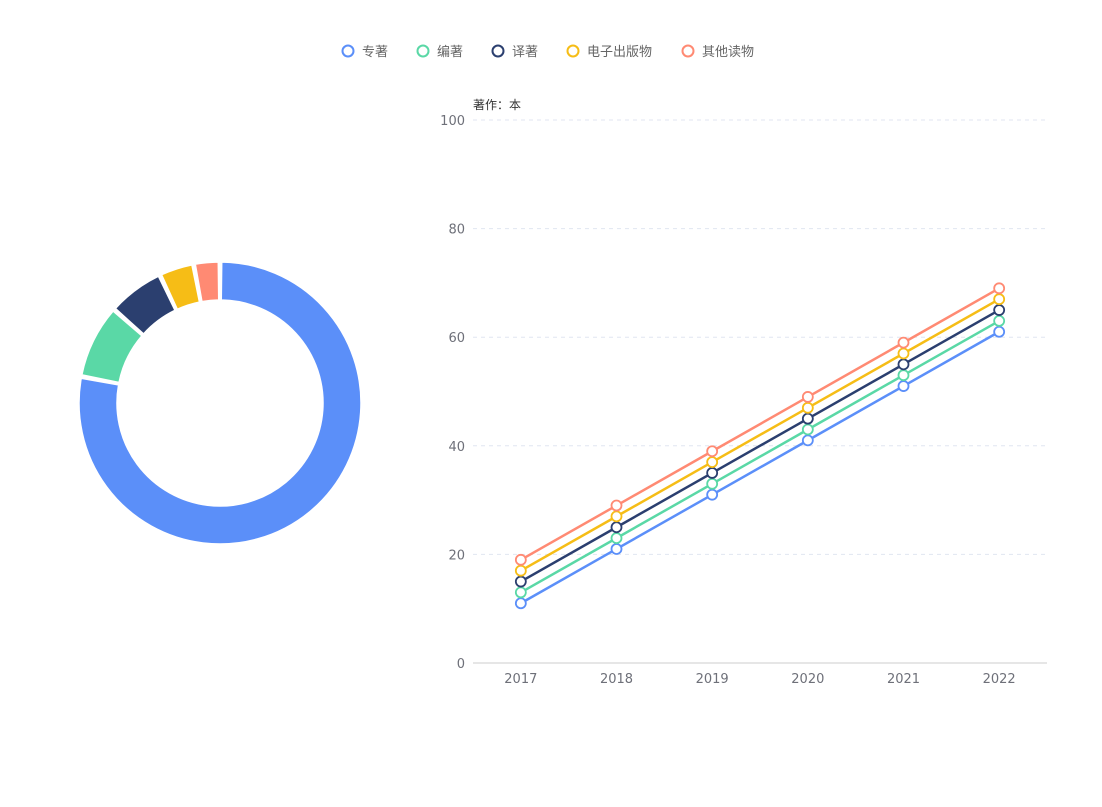  Describe the element at coordinates (712, 679) in the screenshot. I see `x-tick-label: 2019` at that location.